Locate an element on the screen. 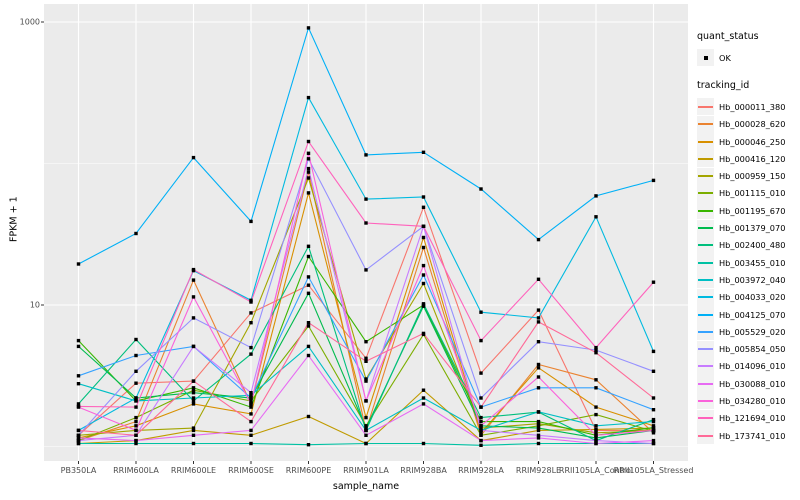 The height and width of the screenshot is (500, 800). legend-item: Hb_034280_010 is located at coordinates (748, 401).